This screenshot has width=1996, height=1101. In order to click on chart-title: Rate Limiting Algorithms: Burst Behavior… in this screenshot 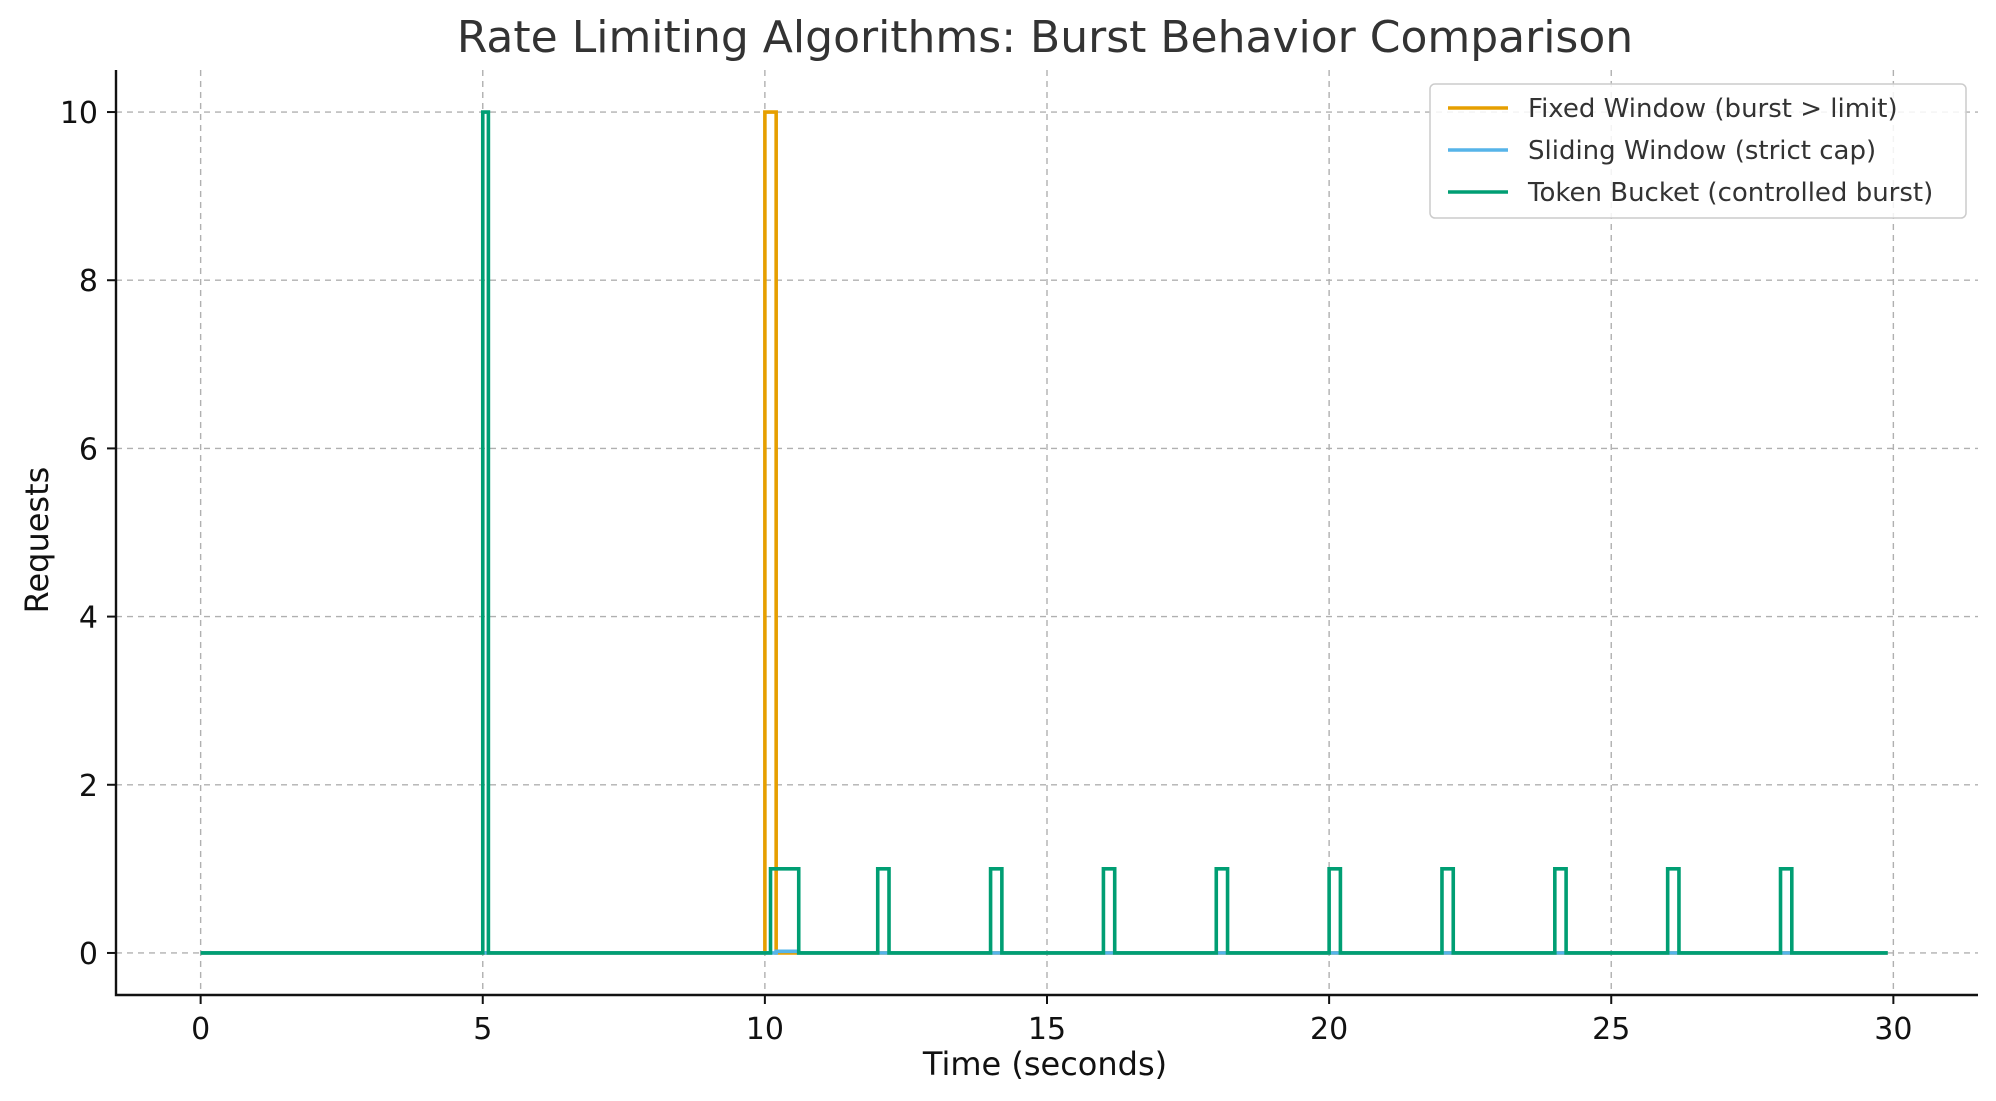, I will do `click(1045, 37)`.